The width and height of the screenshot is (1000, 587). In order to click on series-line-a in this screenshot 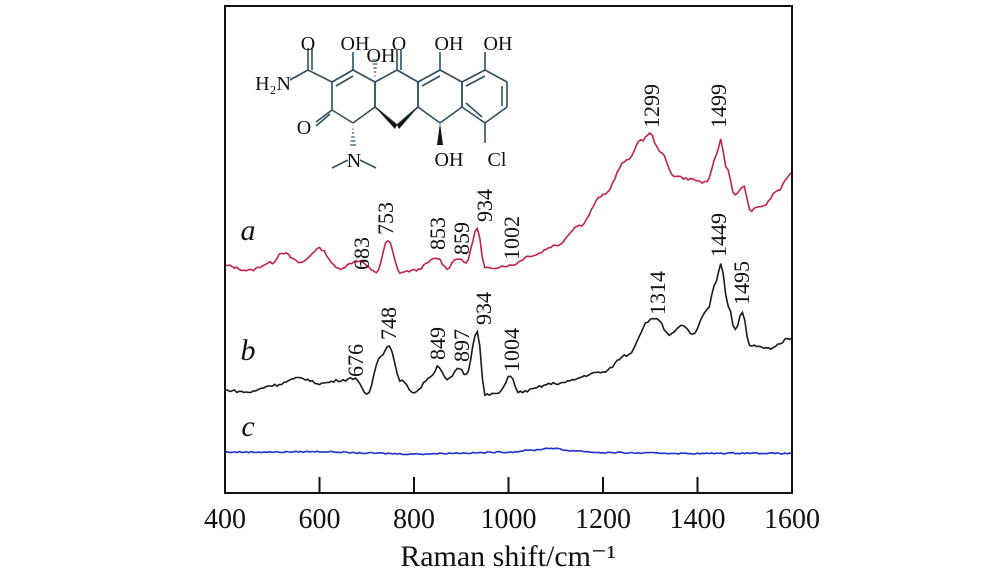, I will do `click(508, 203)`.